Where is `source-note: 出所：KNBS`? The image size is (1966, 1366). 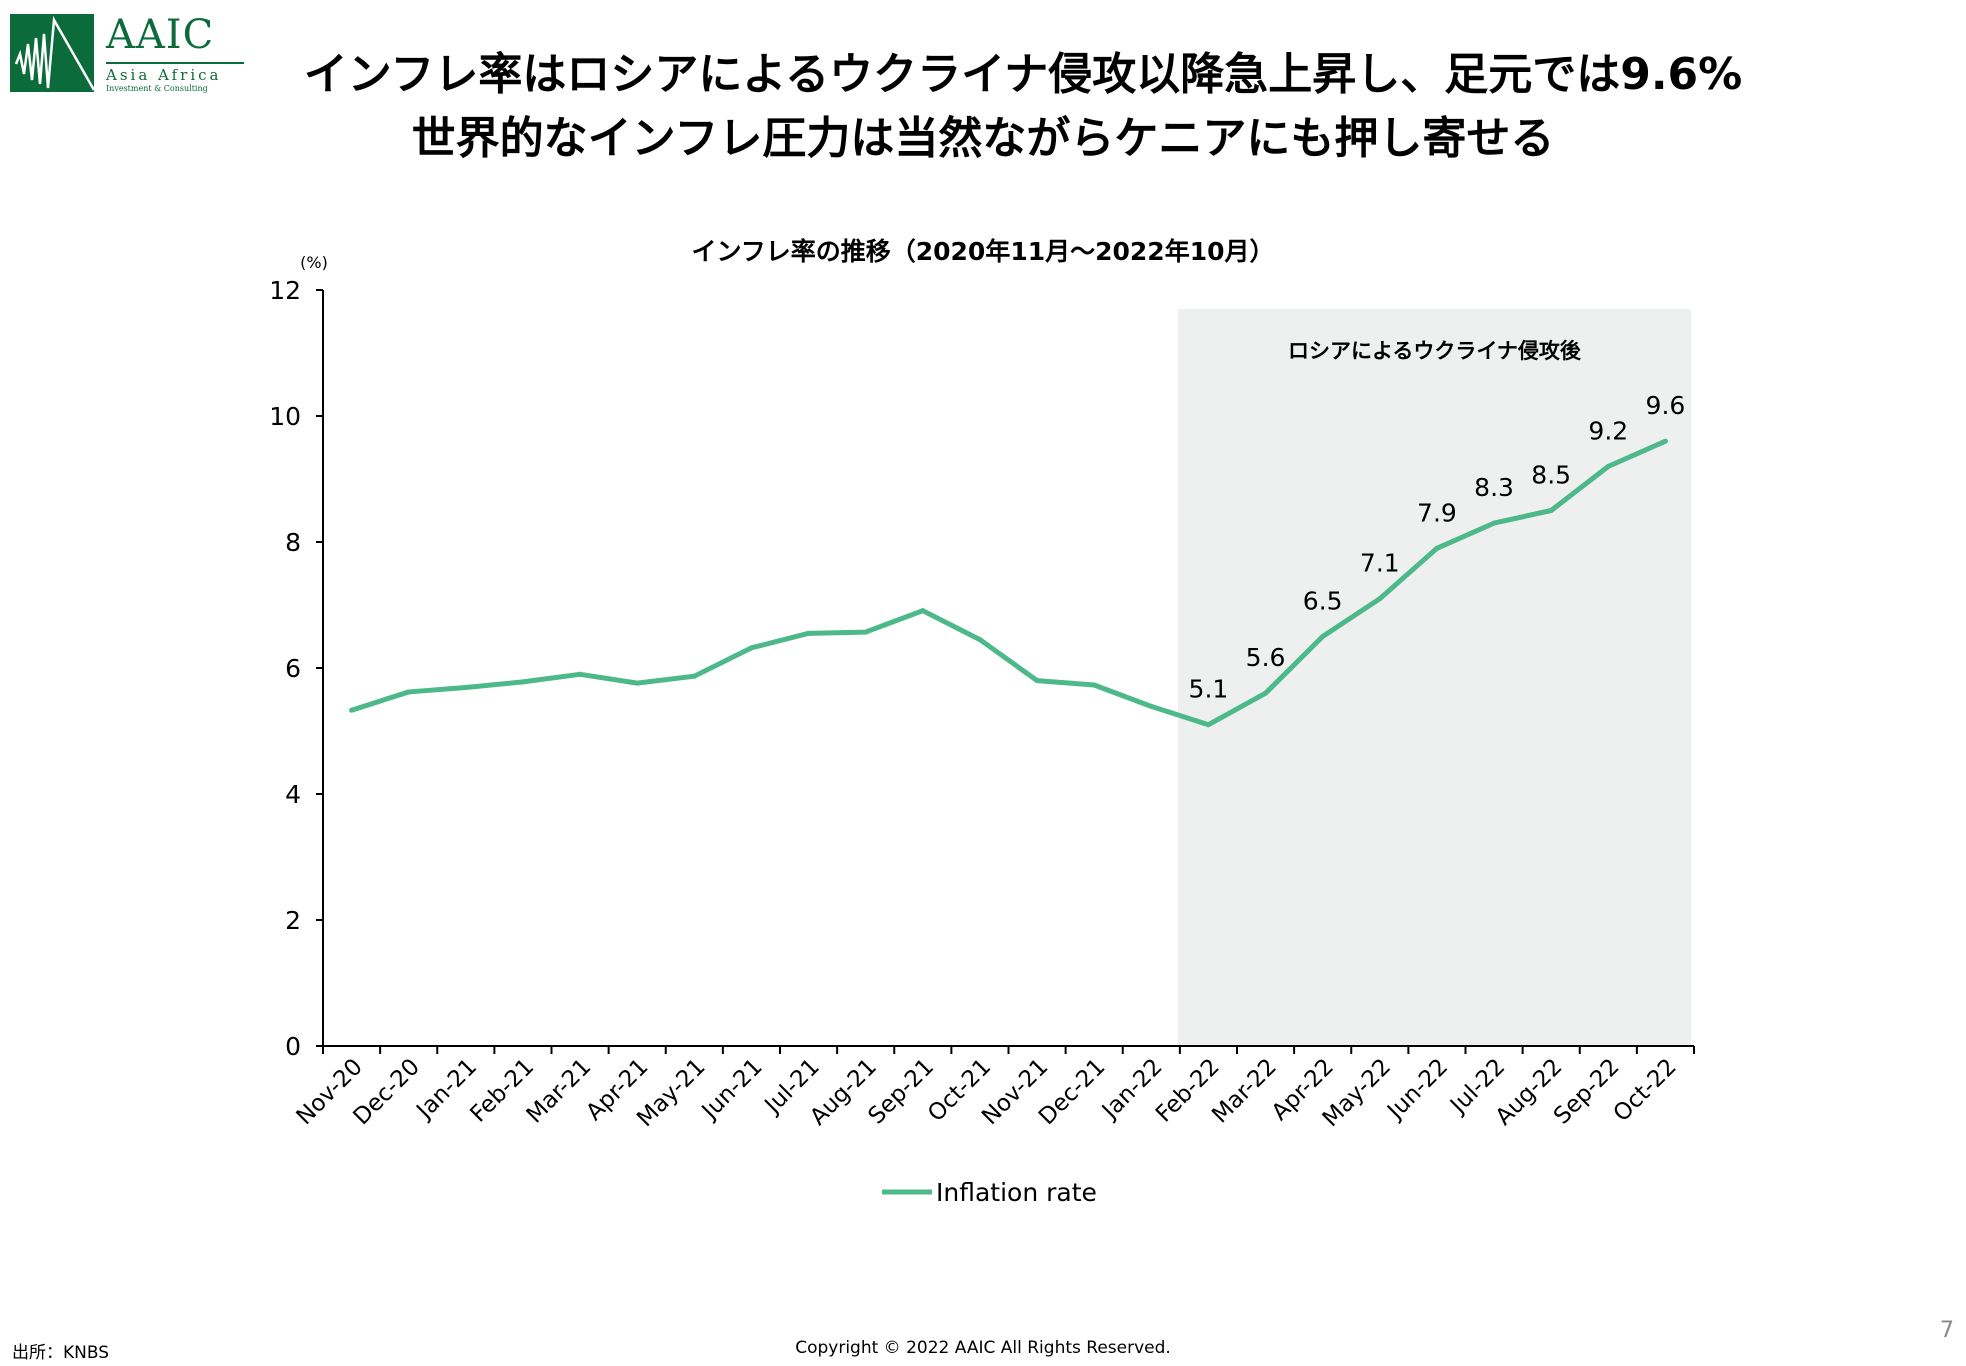
source-note: 出所：KNBS is located at coordinates (61, 1353).